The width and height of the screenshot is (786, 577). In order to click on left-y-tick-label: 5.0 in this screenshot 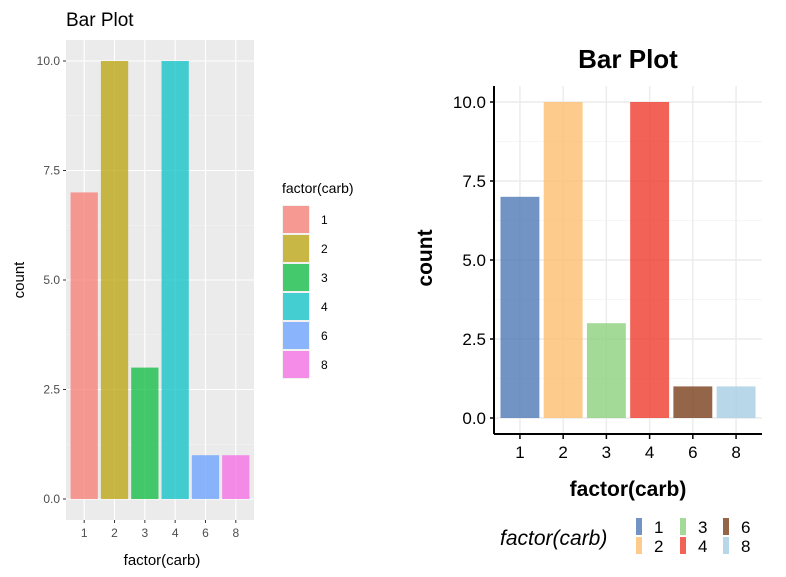, I will do `click(51, 280)`.